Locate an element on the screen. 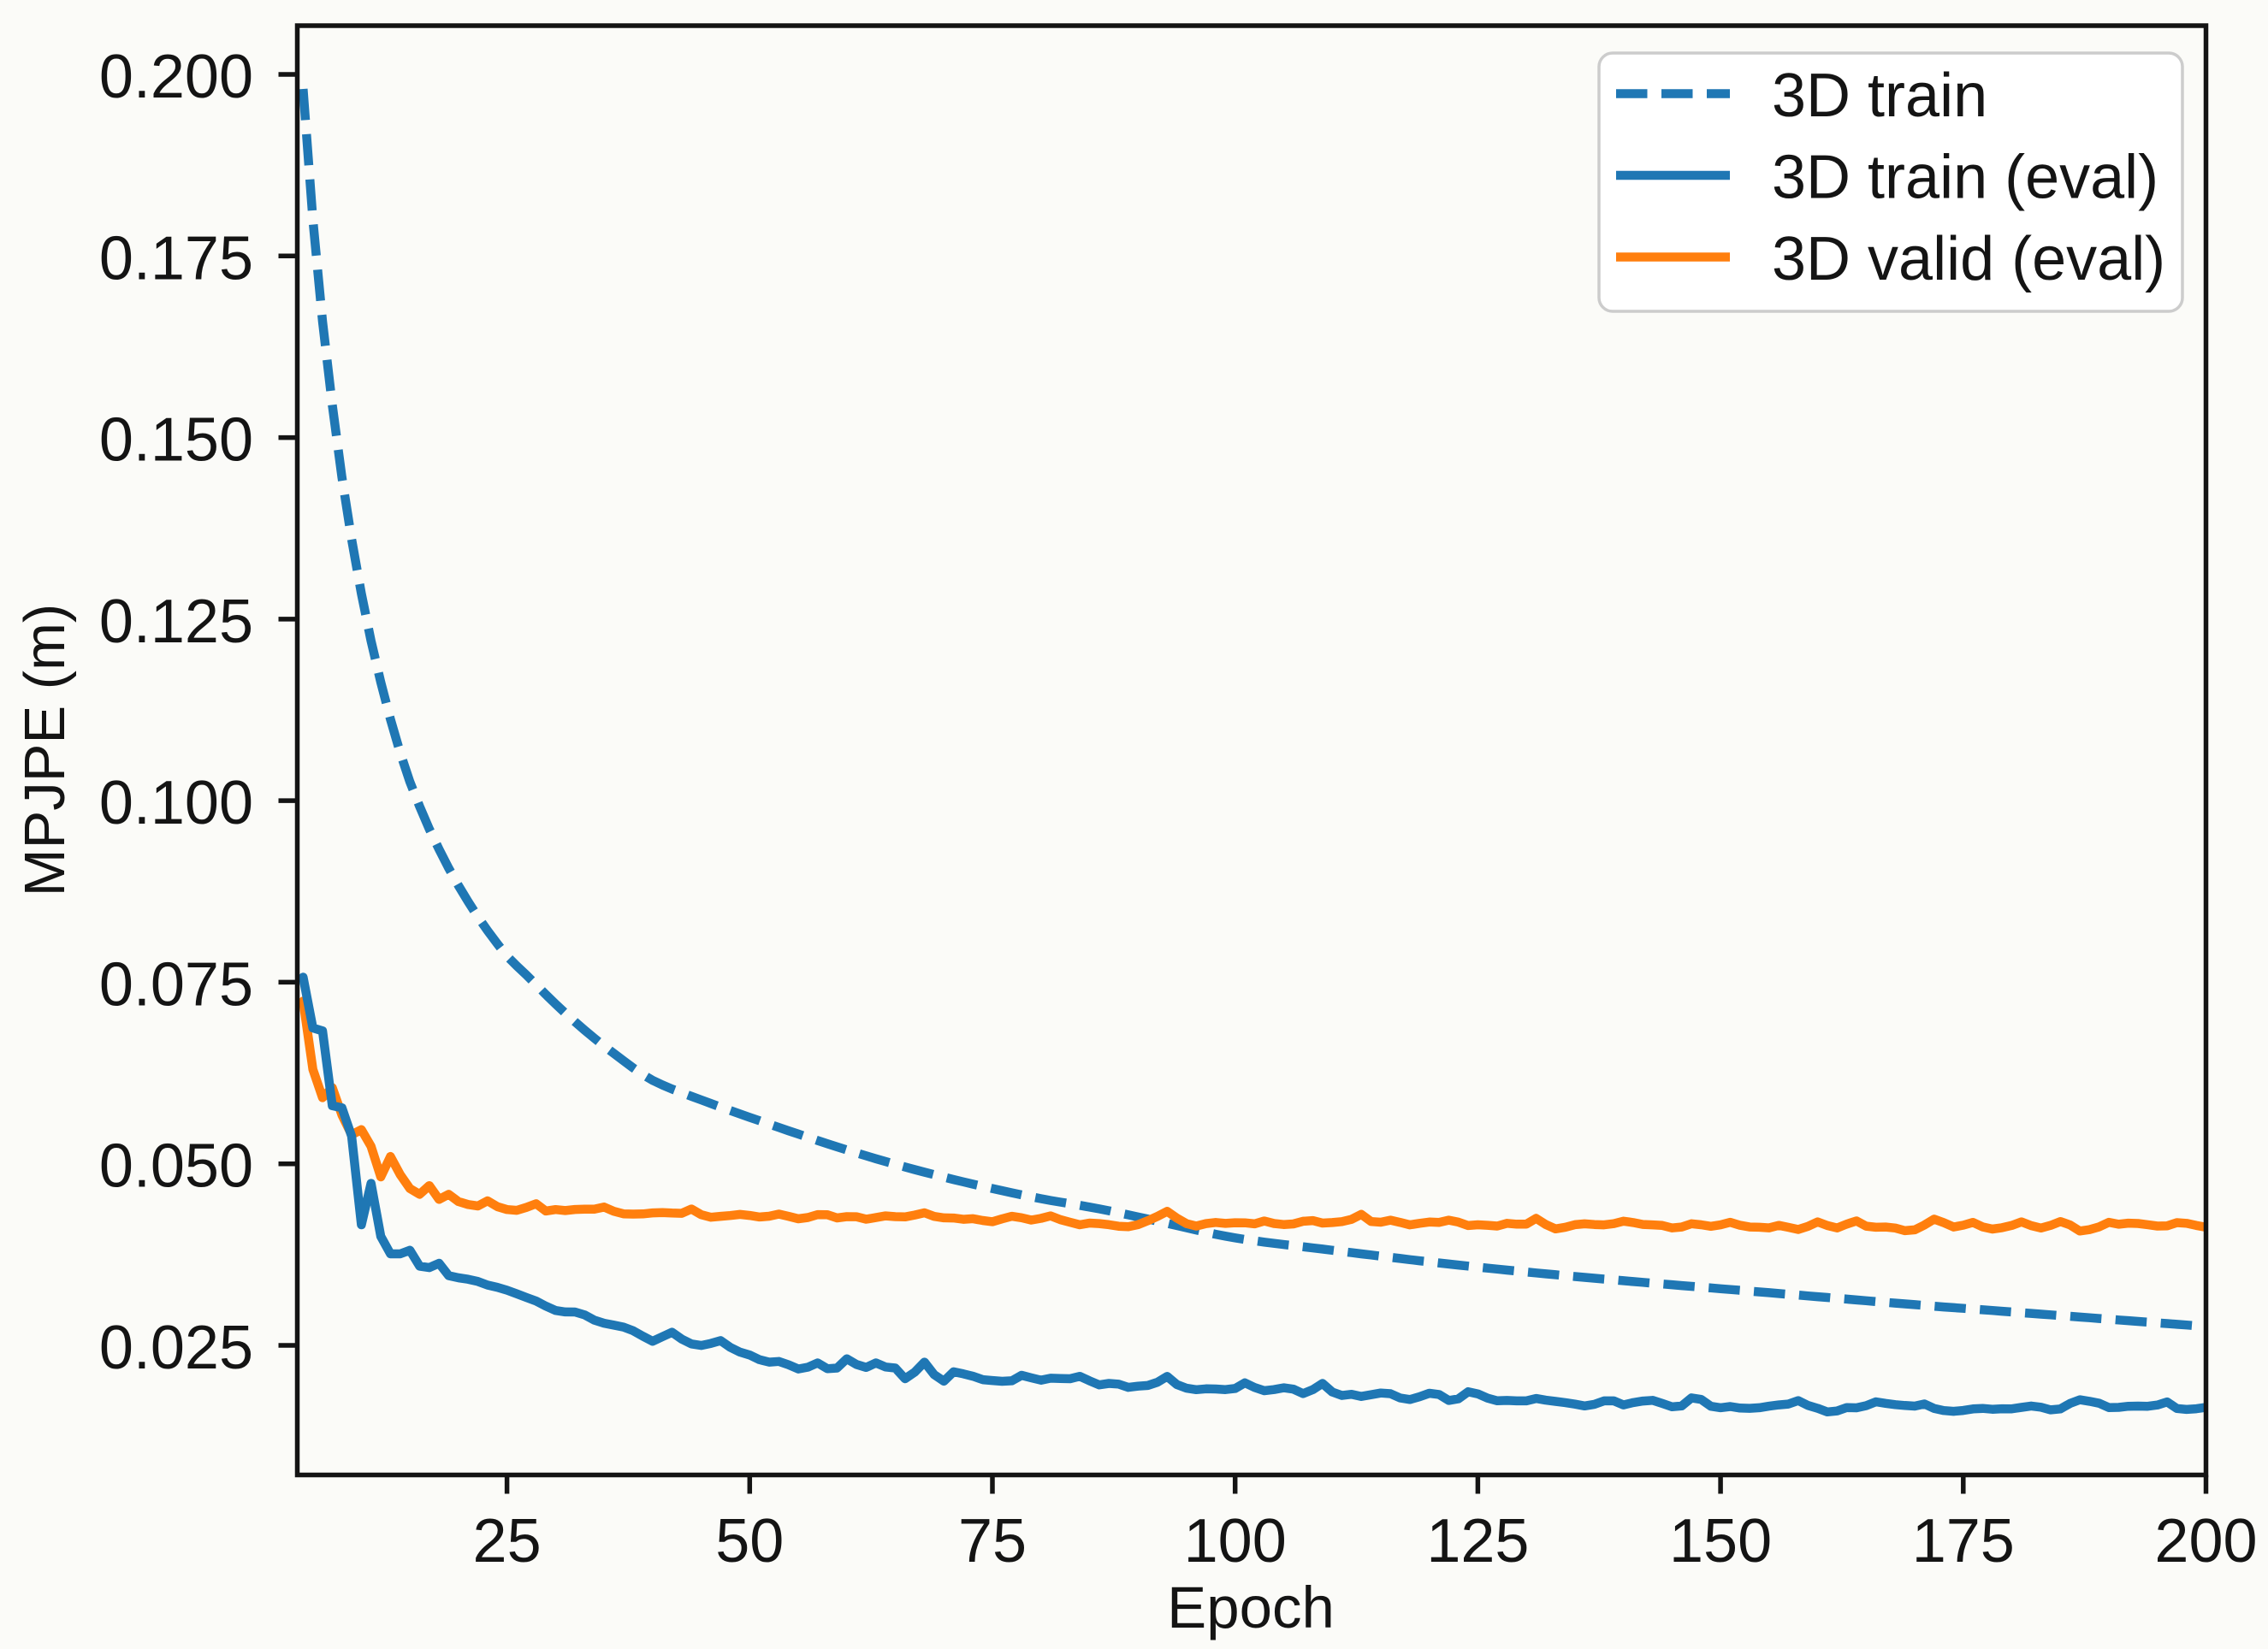  svg-text: 3D train is located at coordinates (1879, 96).